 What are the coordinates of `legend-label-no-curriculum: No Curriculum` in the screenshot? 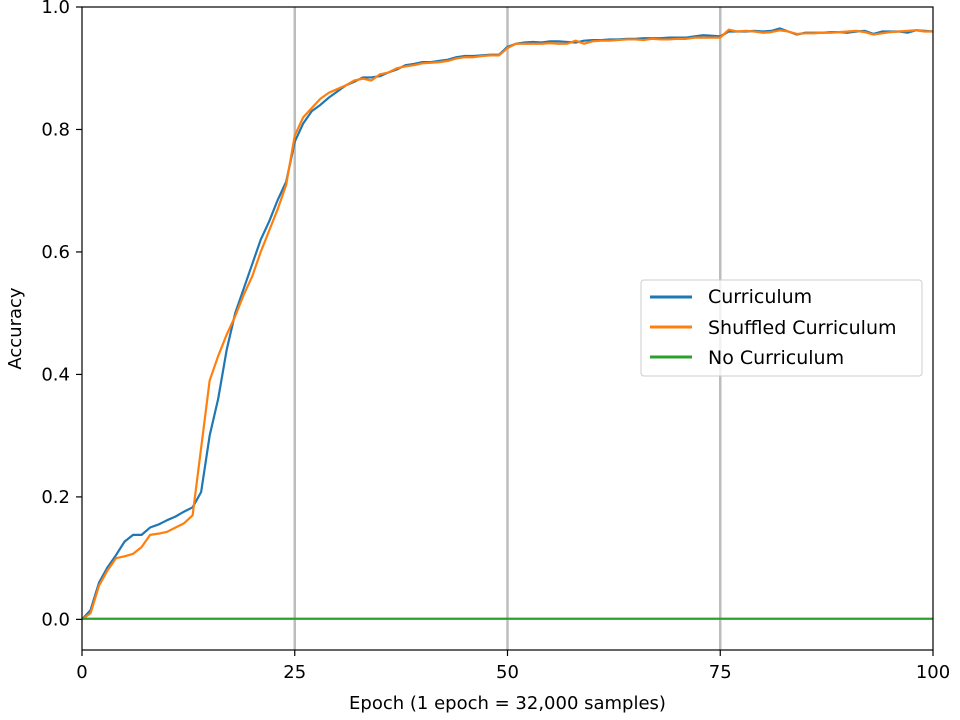 It's located at (776, 358).